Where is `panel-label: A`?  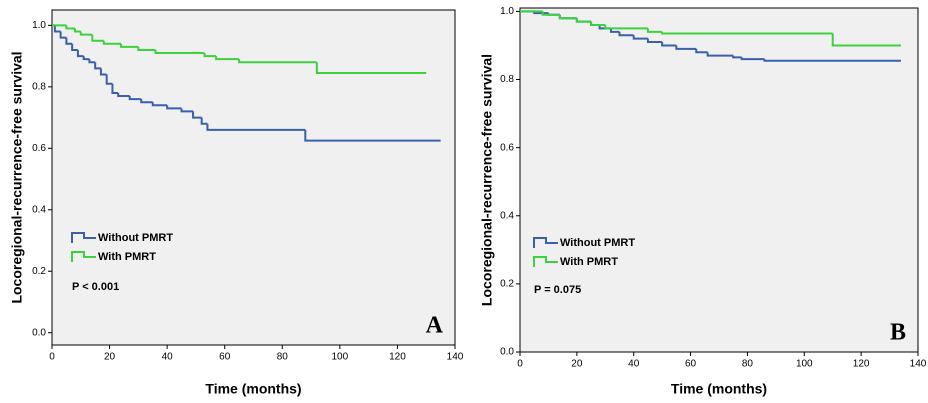
panel-label: A is located at coordinates (435, 326).